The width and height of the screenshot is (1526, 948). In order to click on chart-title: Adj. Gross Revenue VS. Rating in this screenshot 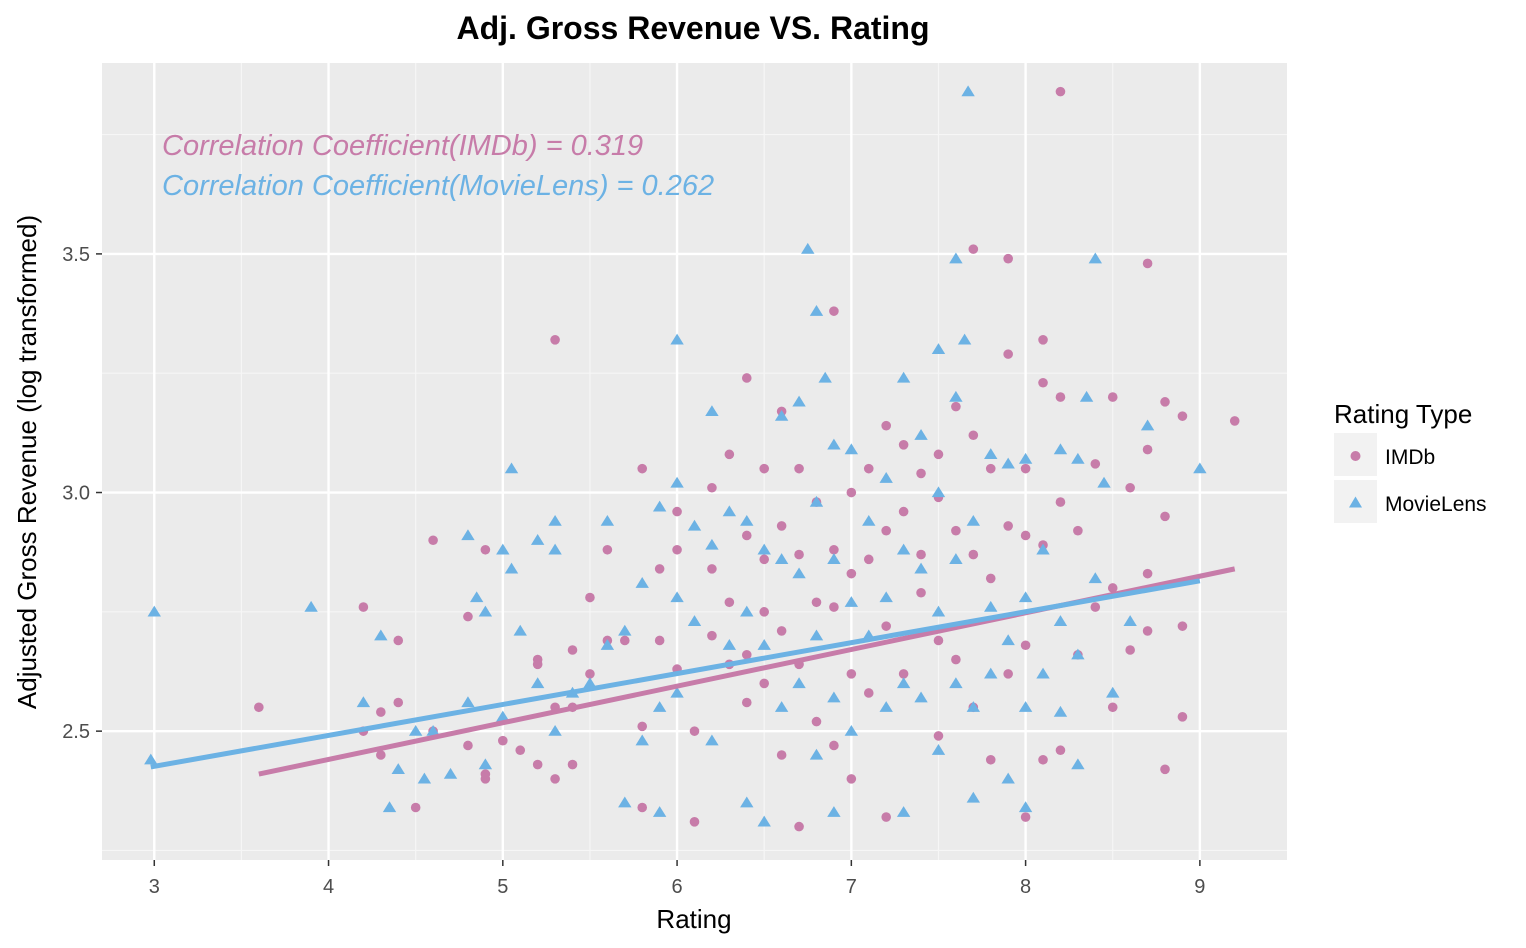, I will do `click(693, 28)`.